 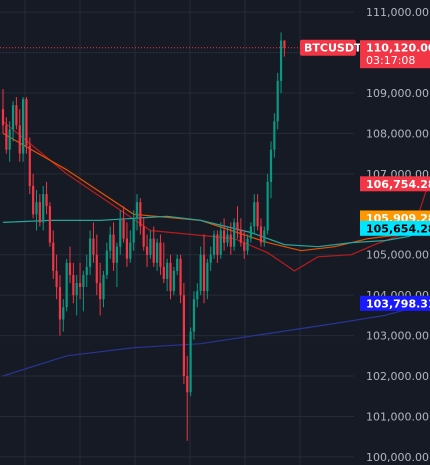 What do you see at coordinates (333, 48) in the screenshot?
I see `symbol-label: BTCUSDT` at bounding box center [333, 48].